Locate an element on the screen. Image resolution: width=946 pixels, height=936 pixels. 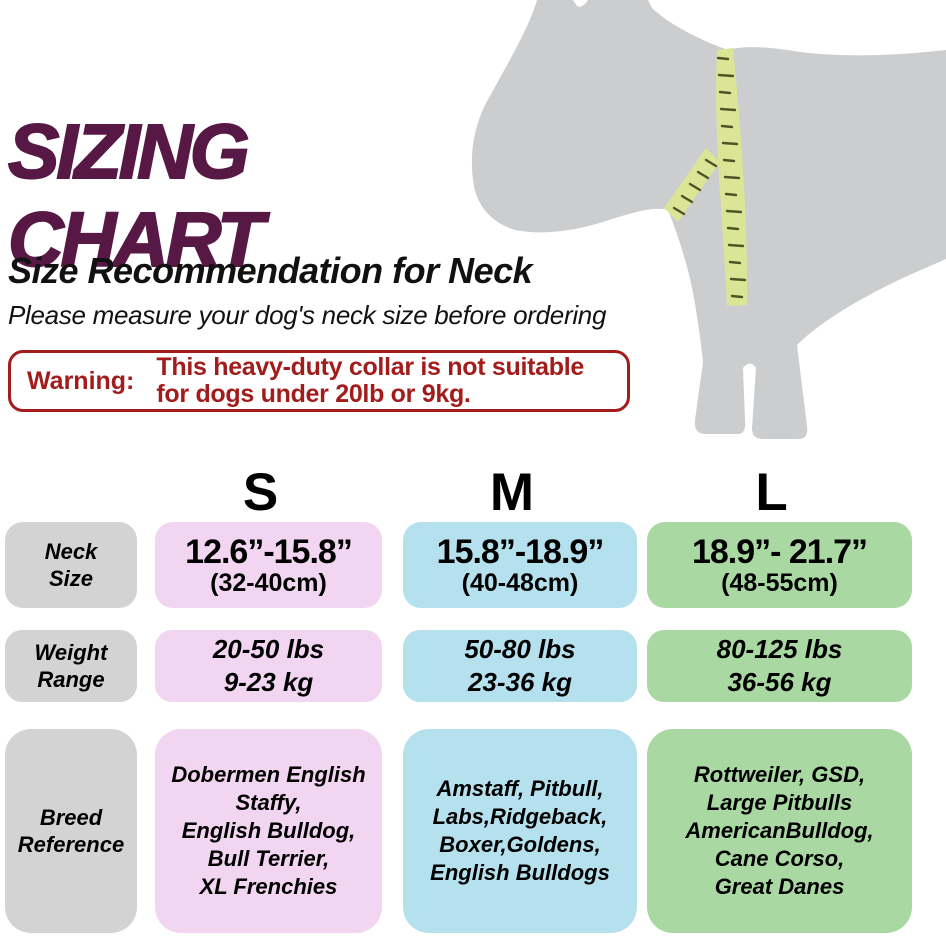
row-header-weight-range-label: Weight Range is located at coordinates (71, 666).